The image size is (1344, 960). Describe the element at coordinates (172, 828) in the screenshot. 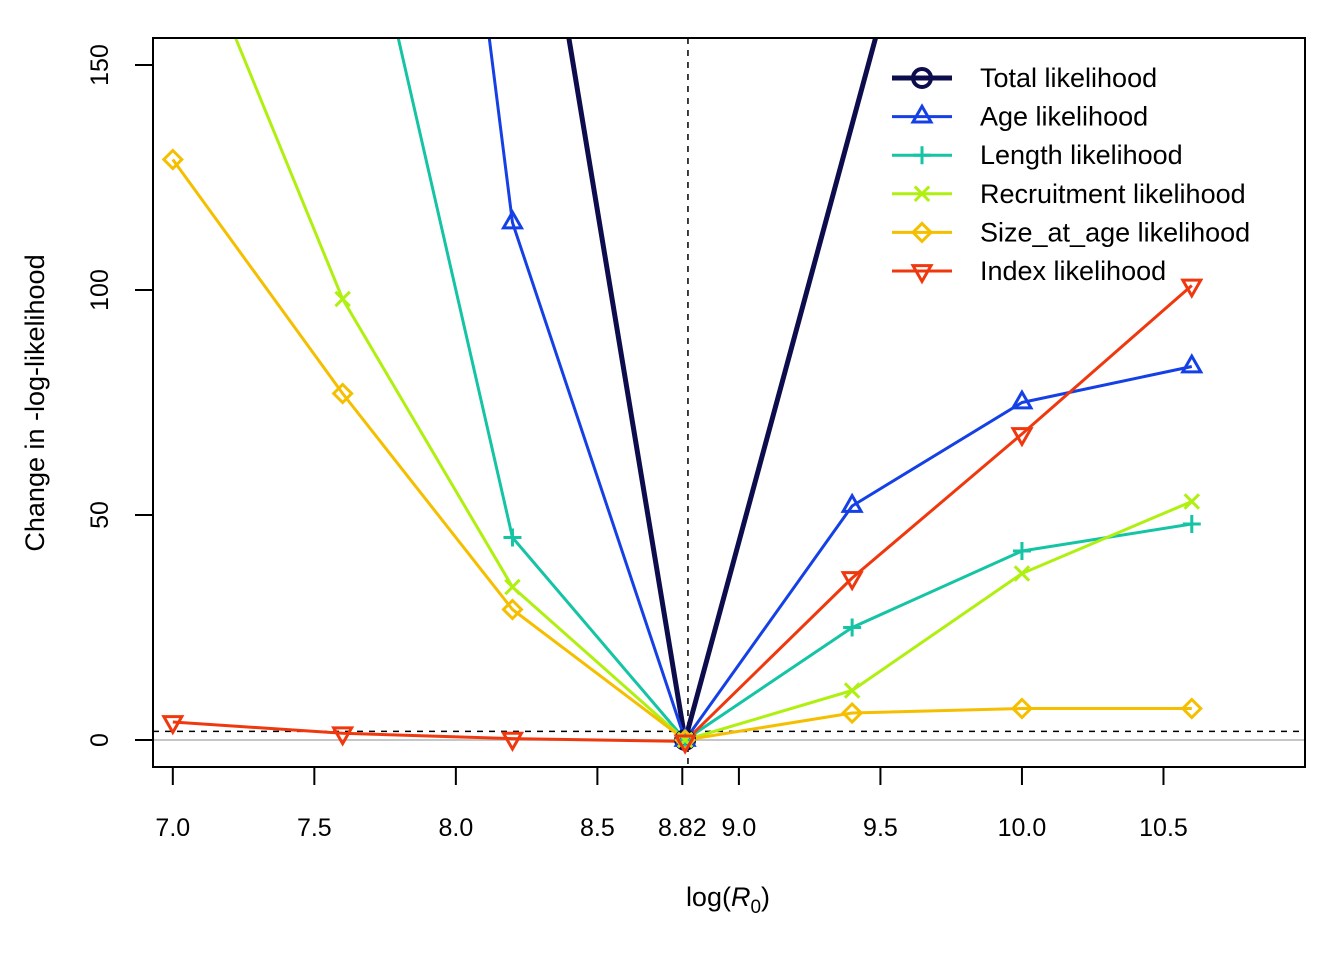

I see `x-tick-label: 7.0` at that location.